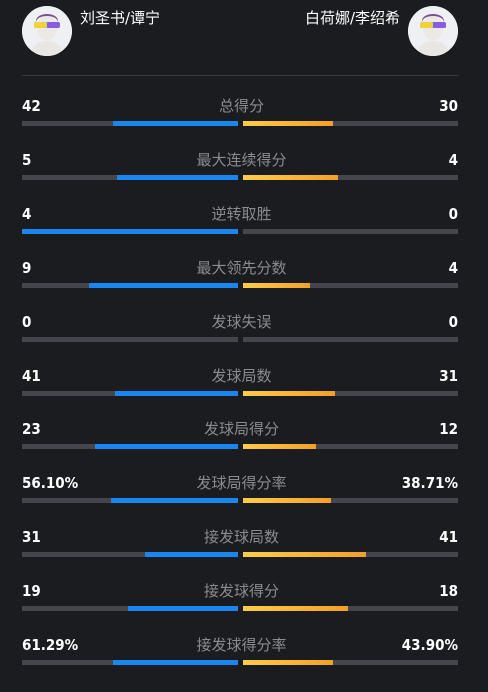 The height and width of the screenshot is (692, 488). What do you see at coordinates (241, 645) in the screenshot?
I see `stat-label: 接发球得分率` at bounding box center [241, 645].